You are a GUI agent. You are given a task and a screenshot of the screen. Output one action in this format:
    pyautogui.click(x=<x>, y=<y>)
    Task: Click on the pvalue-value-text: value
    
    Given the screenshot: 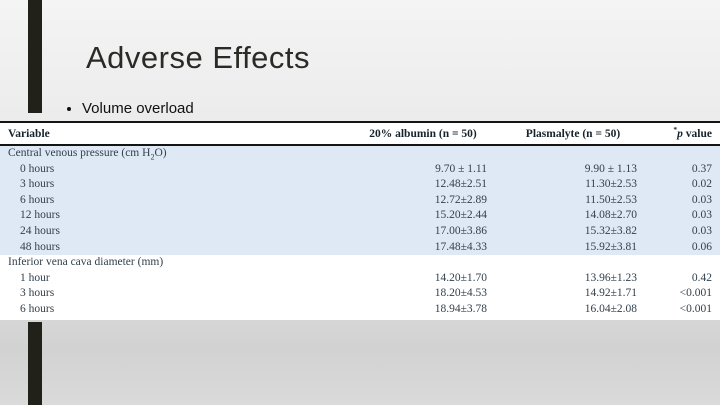 What is the action you would take?
    pyautogui.click(x=697, y=134)
    